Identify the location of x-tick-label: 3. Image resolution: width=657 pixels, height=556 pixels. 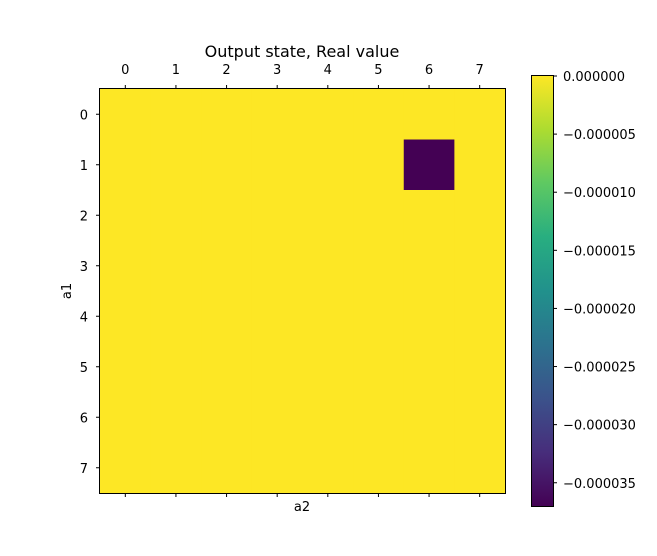
(277, 70).